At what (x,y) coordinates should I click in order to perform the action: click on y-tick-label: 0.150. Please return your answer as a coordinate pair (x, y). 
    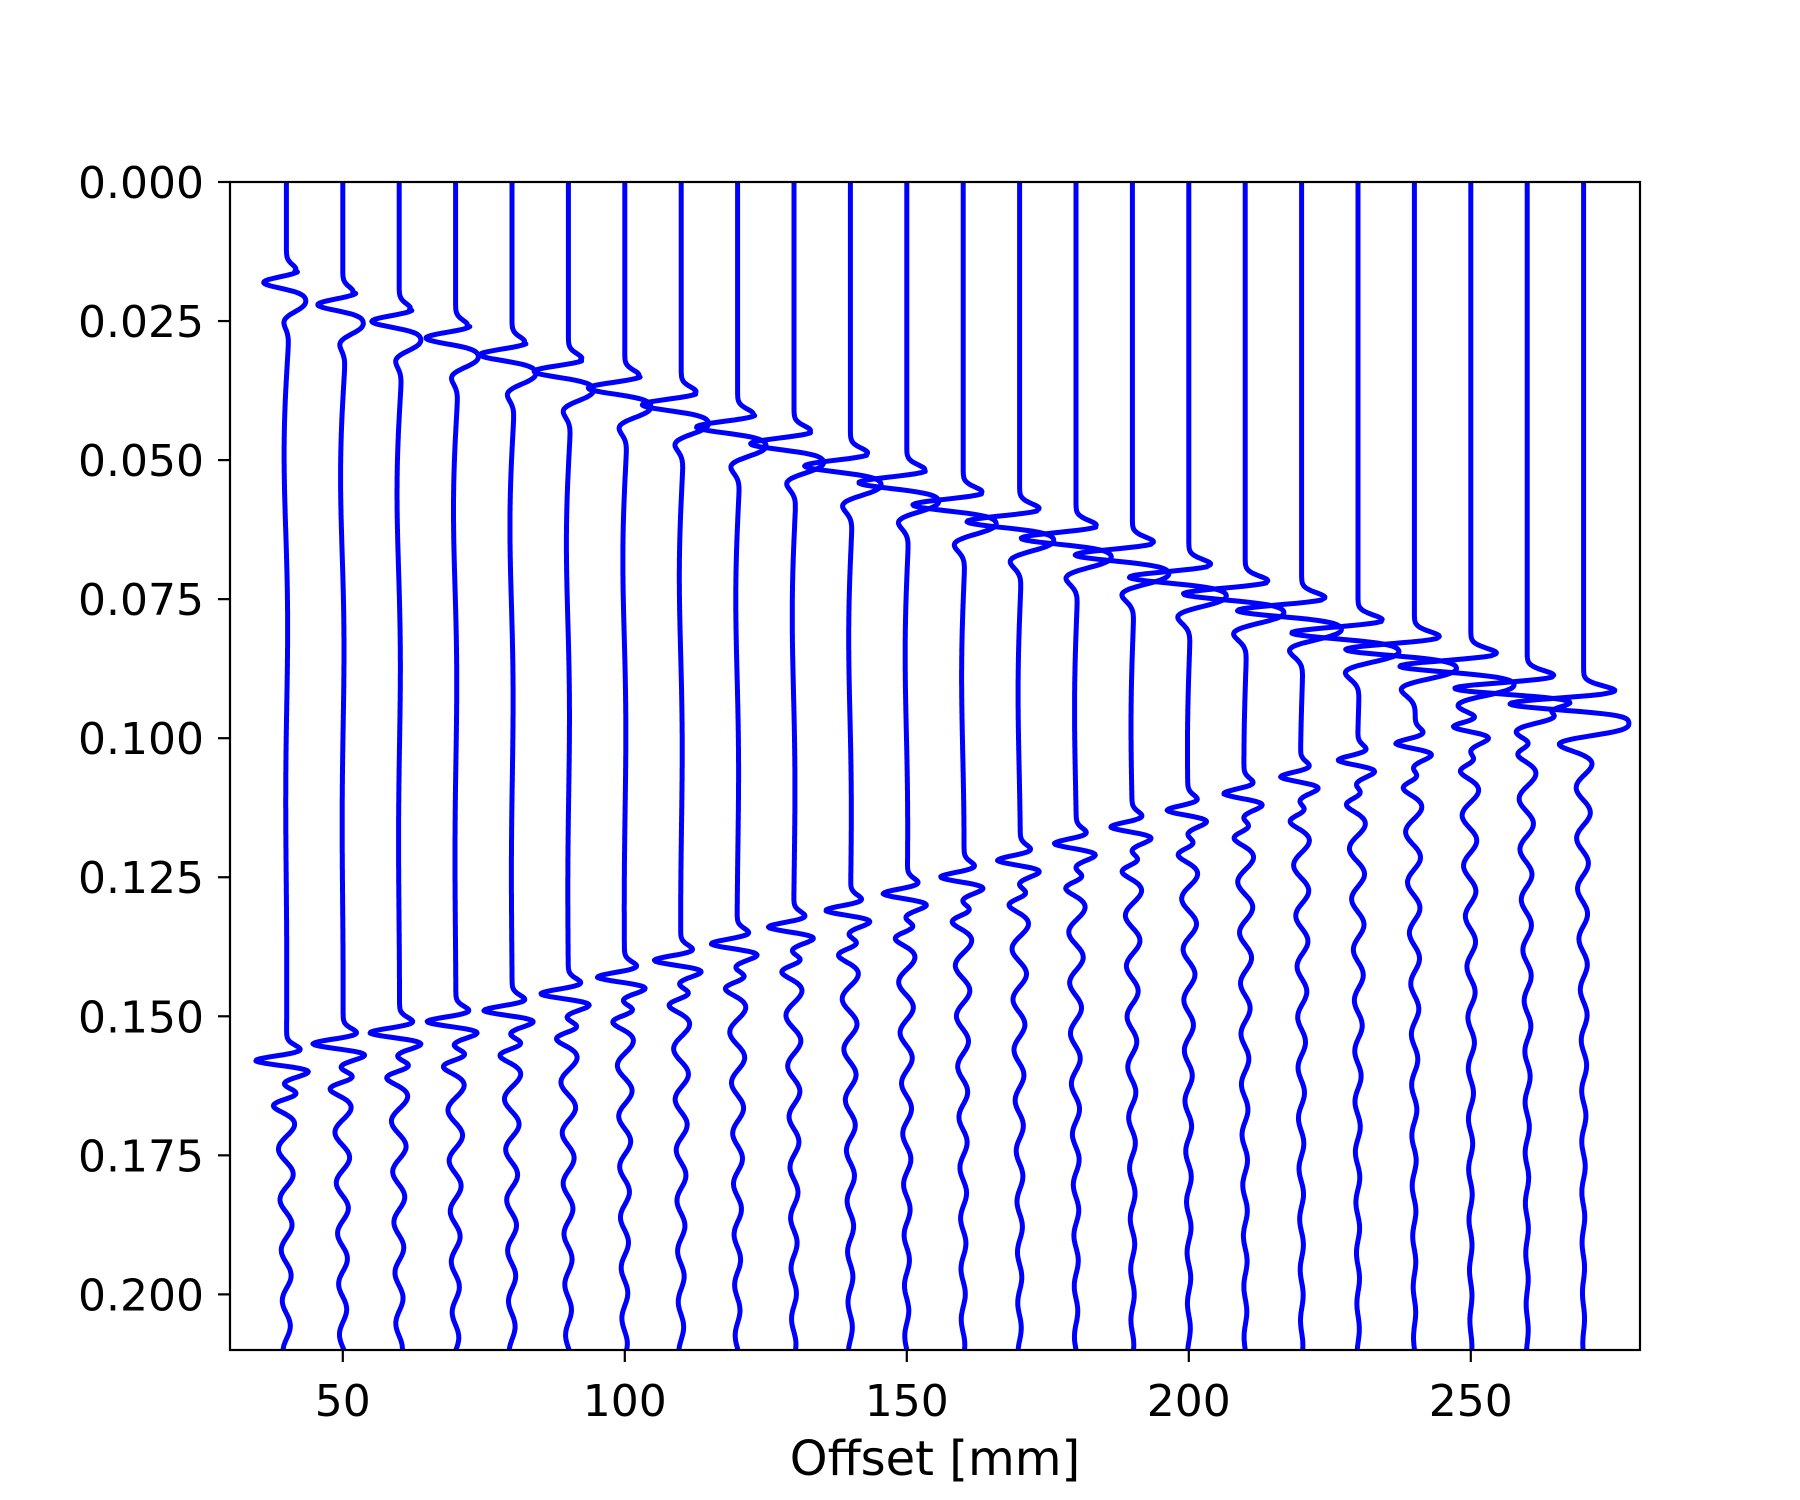
    Looking at the image, I should click on (141, 1017).